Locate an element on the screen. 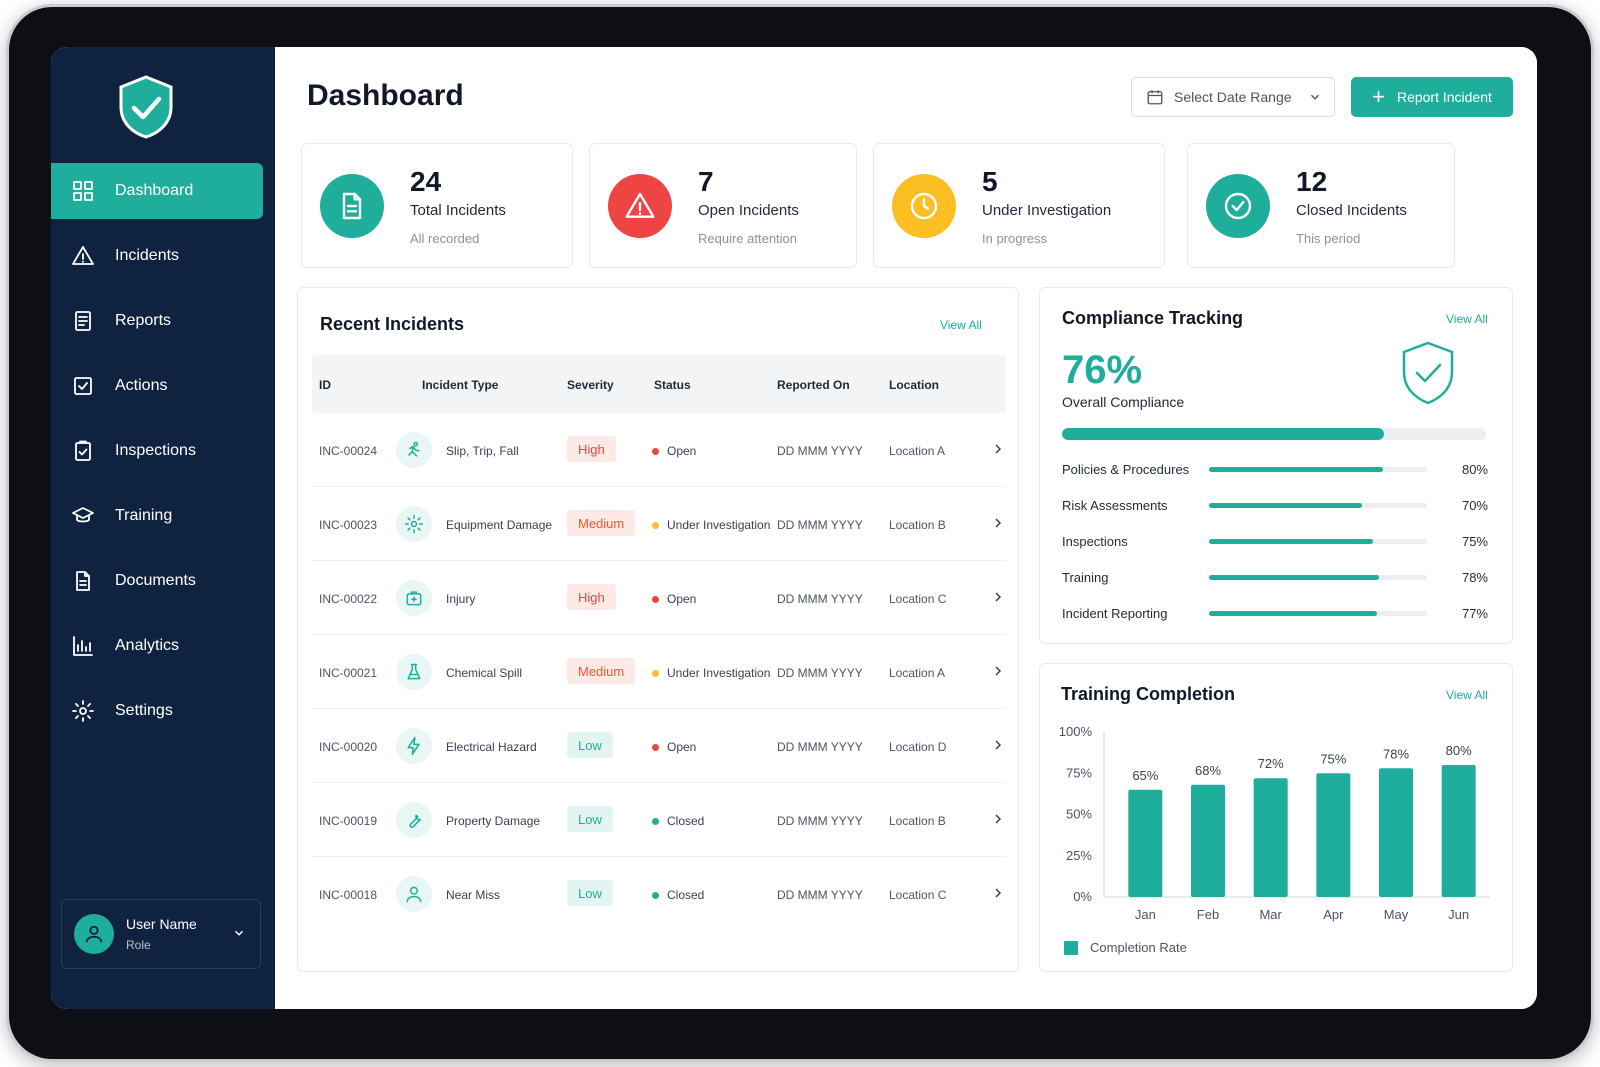 The image size is (1600, 1067). column-header-reported-on: Reported On is located at coordinates (813, 385).